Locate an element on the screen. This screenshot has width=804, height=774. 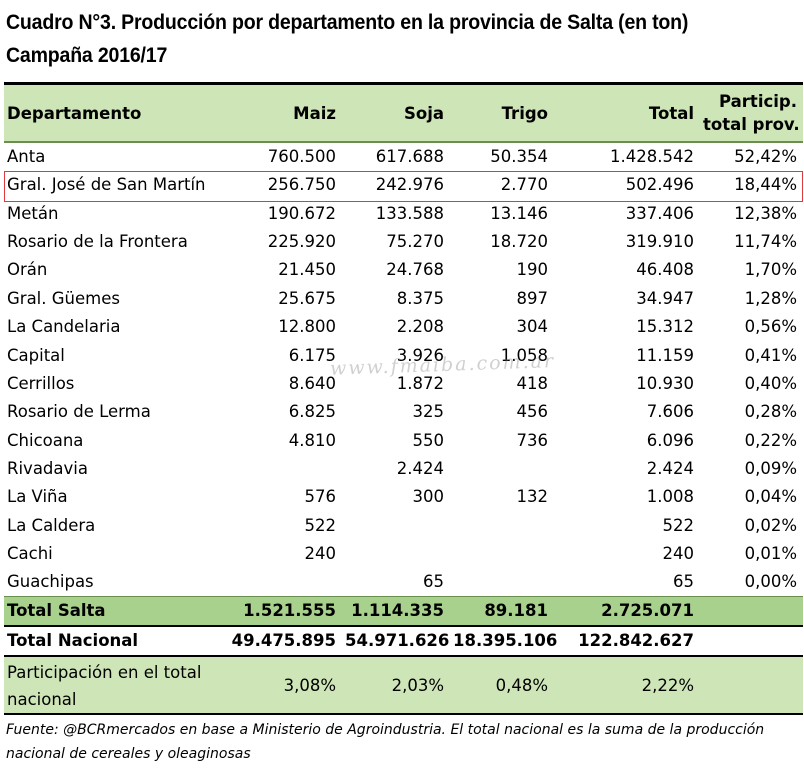
total-nacional-soja: 54.971.626 is located at coordinates (396, 641).